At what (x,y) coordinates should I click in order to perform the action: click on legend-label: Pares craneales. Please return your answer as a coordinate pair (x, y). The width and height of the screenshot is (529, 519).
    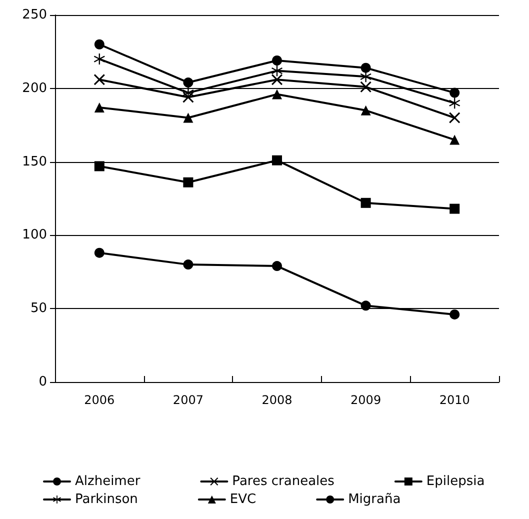
    Looking at the image, I should click on (283, 481).